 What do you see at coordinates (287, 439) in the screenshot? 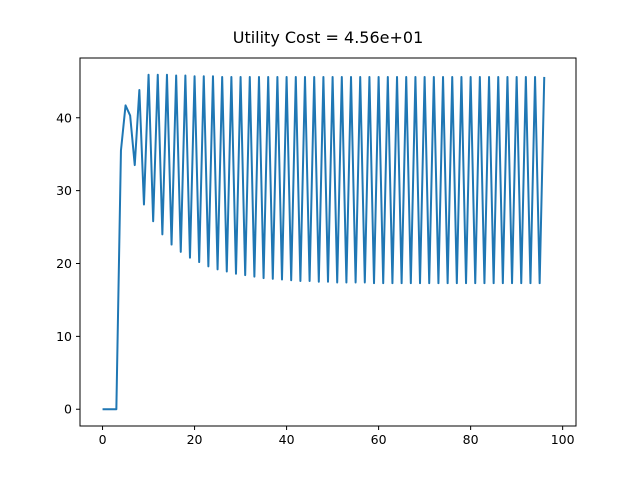
I see `x-tick-label: 40` at bounding box center [287, 439].